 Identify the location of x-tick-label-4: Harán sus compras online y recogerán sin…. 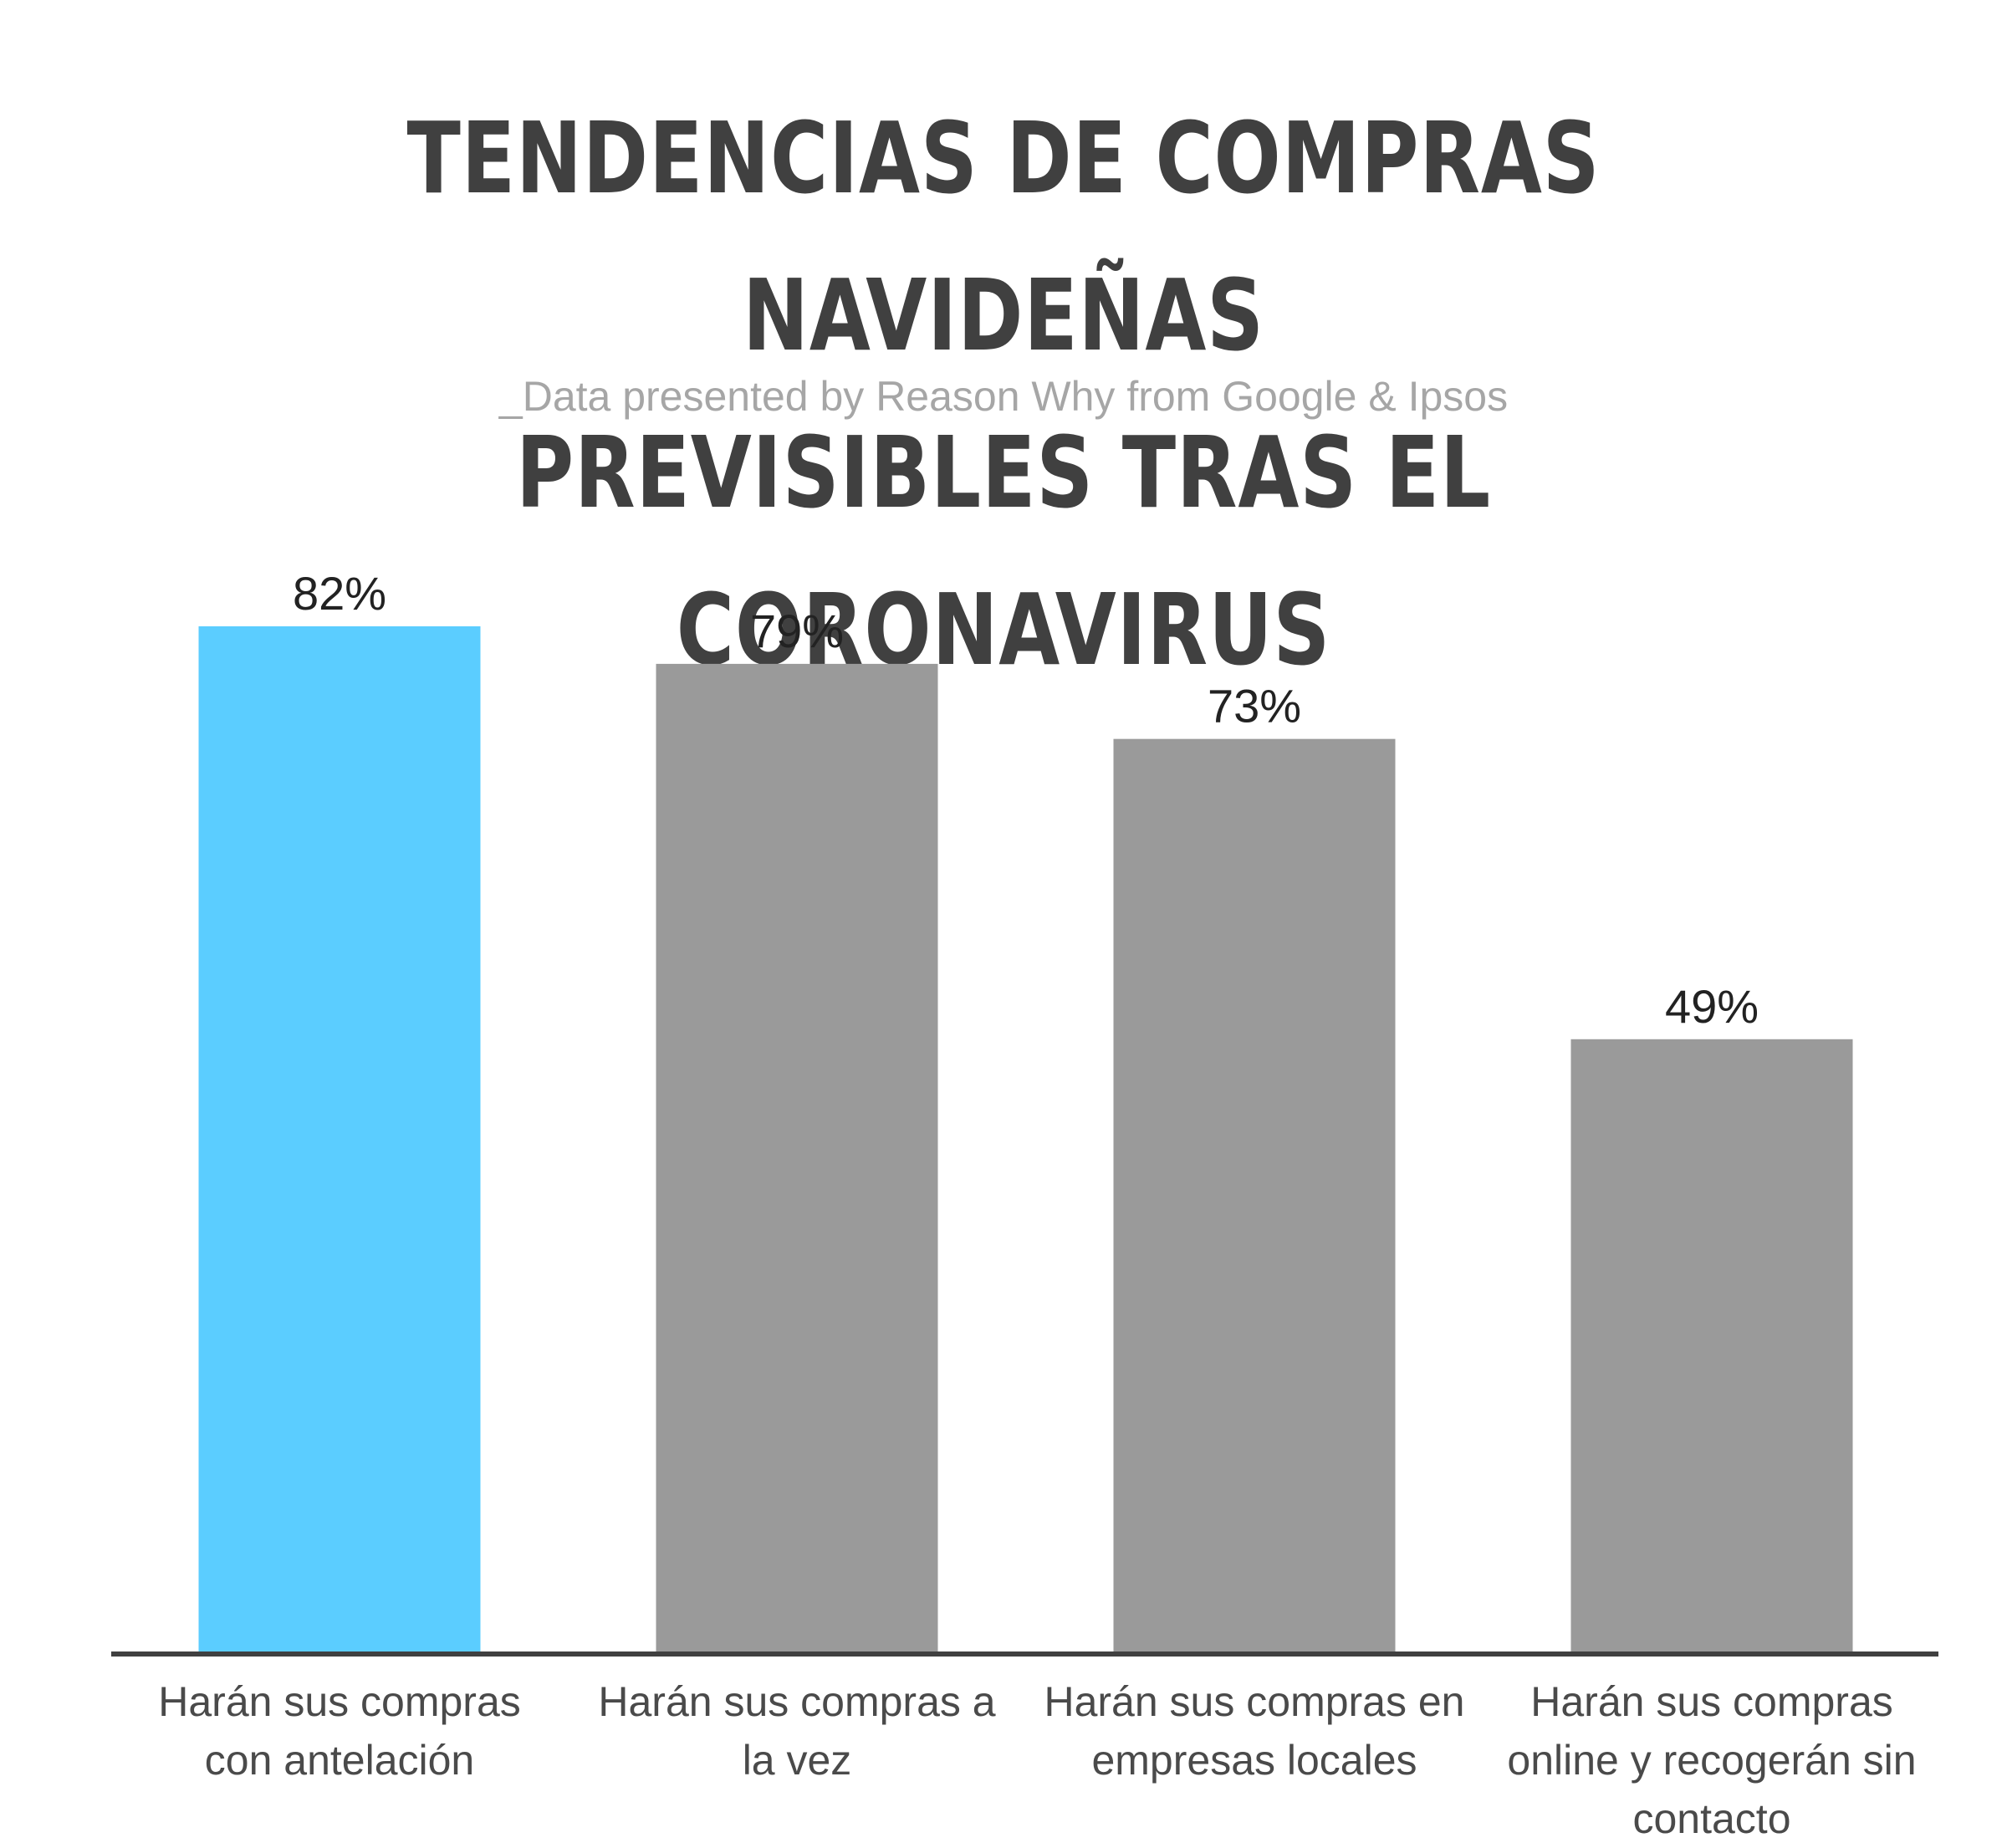
(1712, 1760).